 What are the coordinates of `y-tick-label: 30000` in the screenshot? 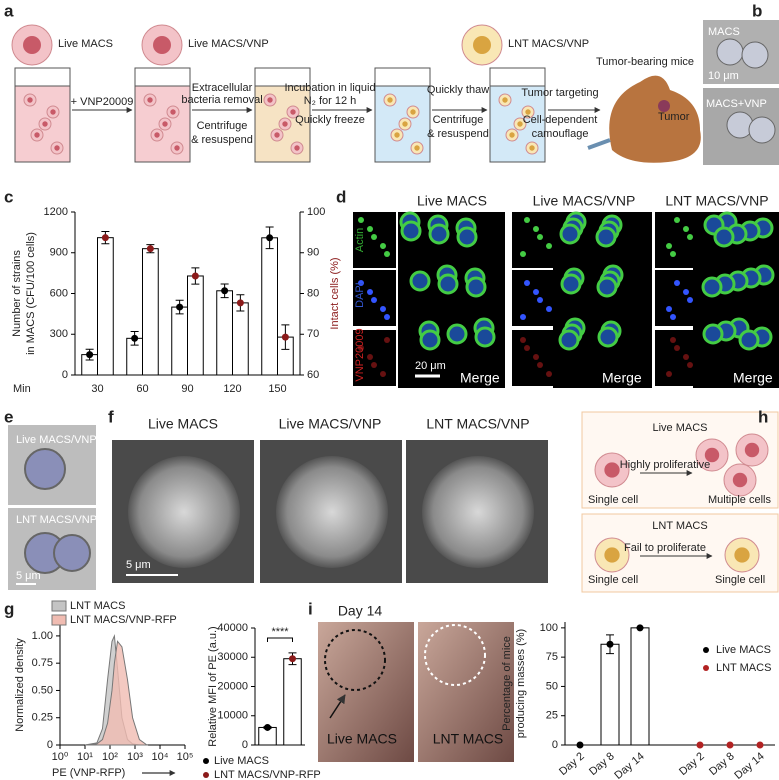 It's located at (232, 657).